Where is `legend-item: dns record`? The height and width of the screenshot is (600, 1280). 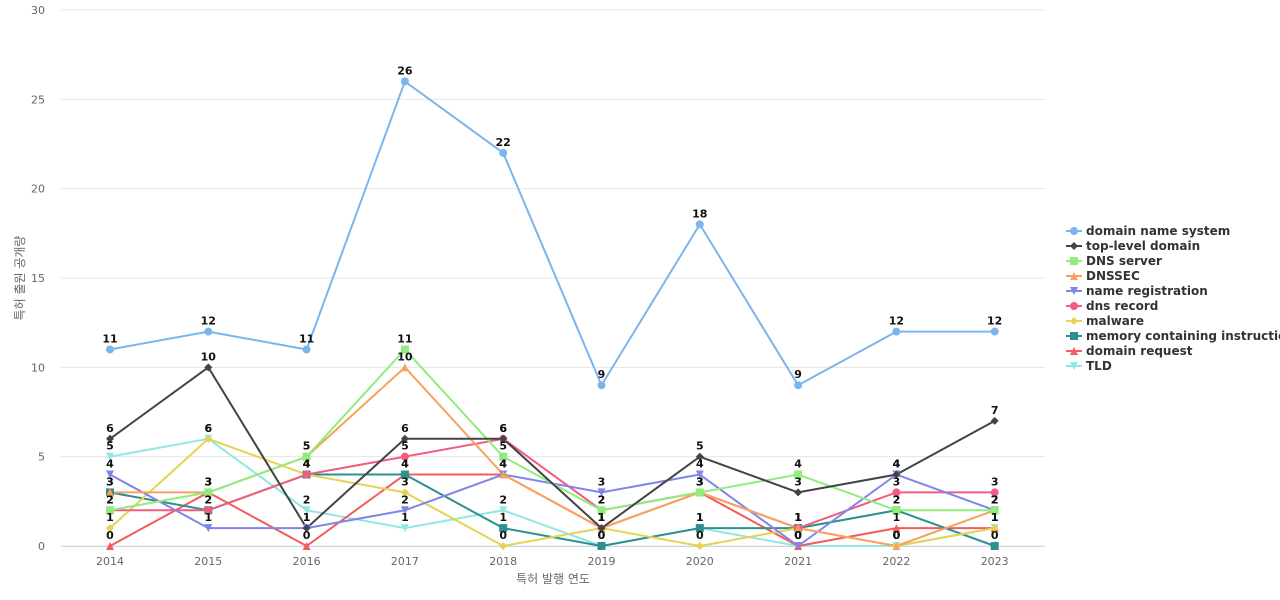 legend-item: dns record is located at coordinates (1112, 306).